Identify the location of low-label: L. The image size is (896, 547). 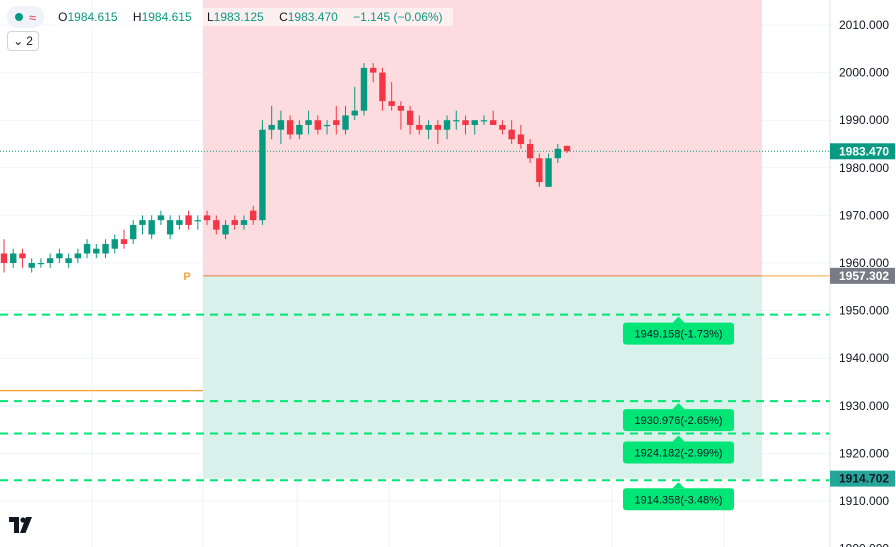
(210, 17).